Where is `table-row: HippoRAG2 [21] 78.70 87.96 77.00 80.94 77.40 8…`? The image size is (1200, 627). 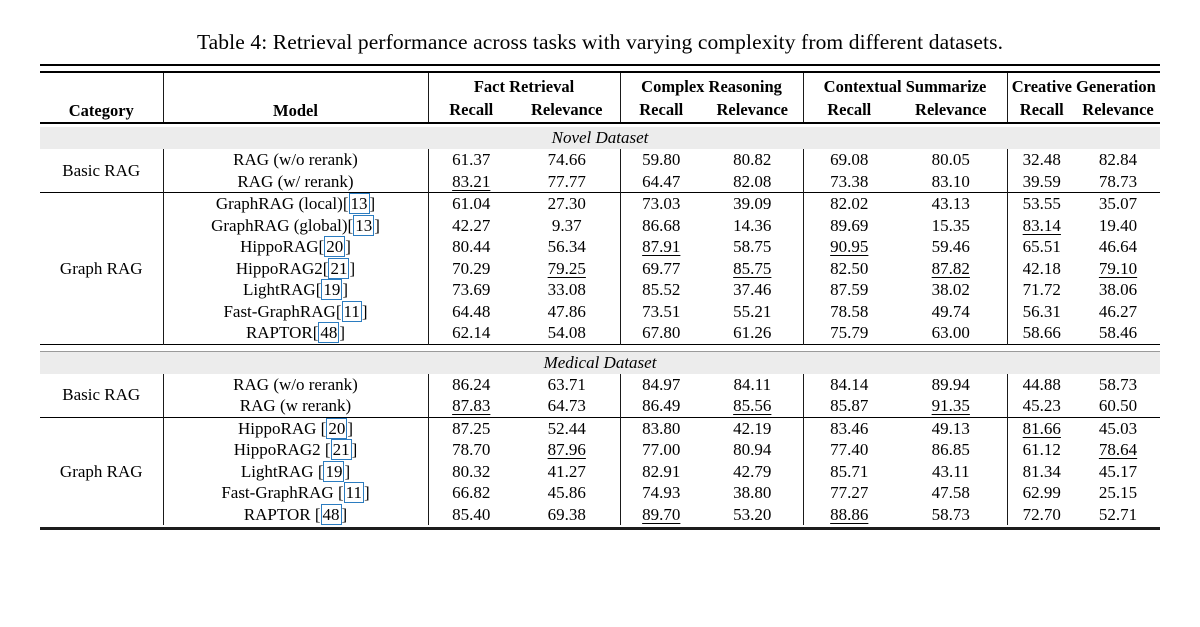 table-row: HippoRAG2 [21] 78.70 87.96 77.00 80.94 77.40 8… is located at coordinates (600, 450).